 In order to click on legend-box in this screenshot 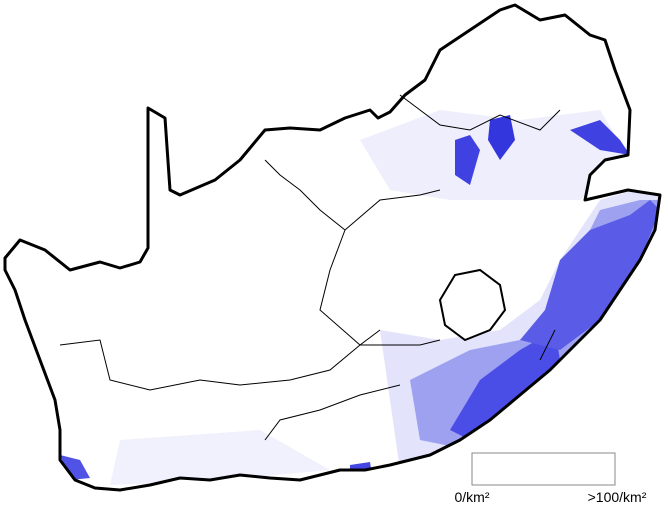, I will do `click(543, 469)`.